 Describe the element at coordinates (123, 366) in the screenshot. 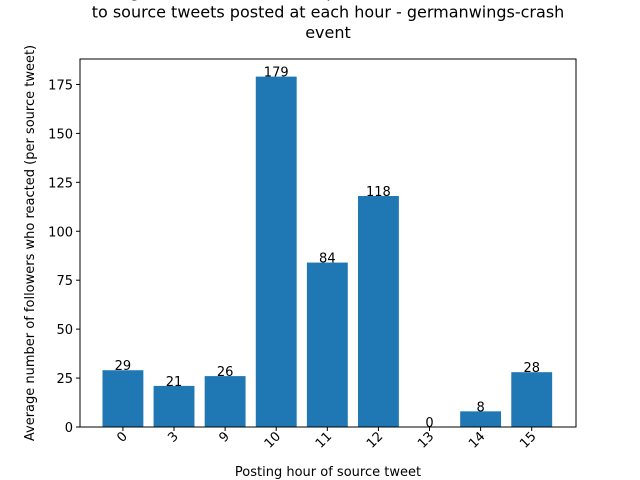

I see `value-label: 29` at that location.